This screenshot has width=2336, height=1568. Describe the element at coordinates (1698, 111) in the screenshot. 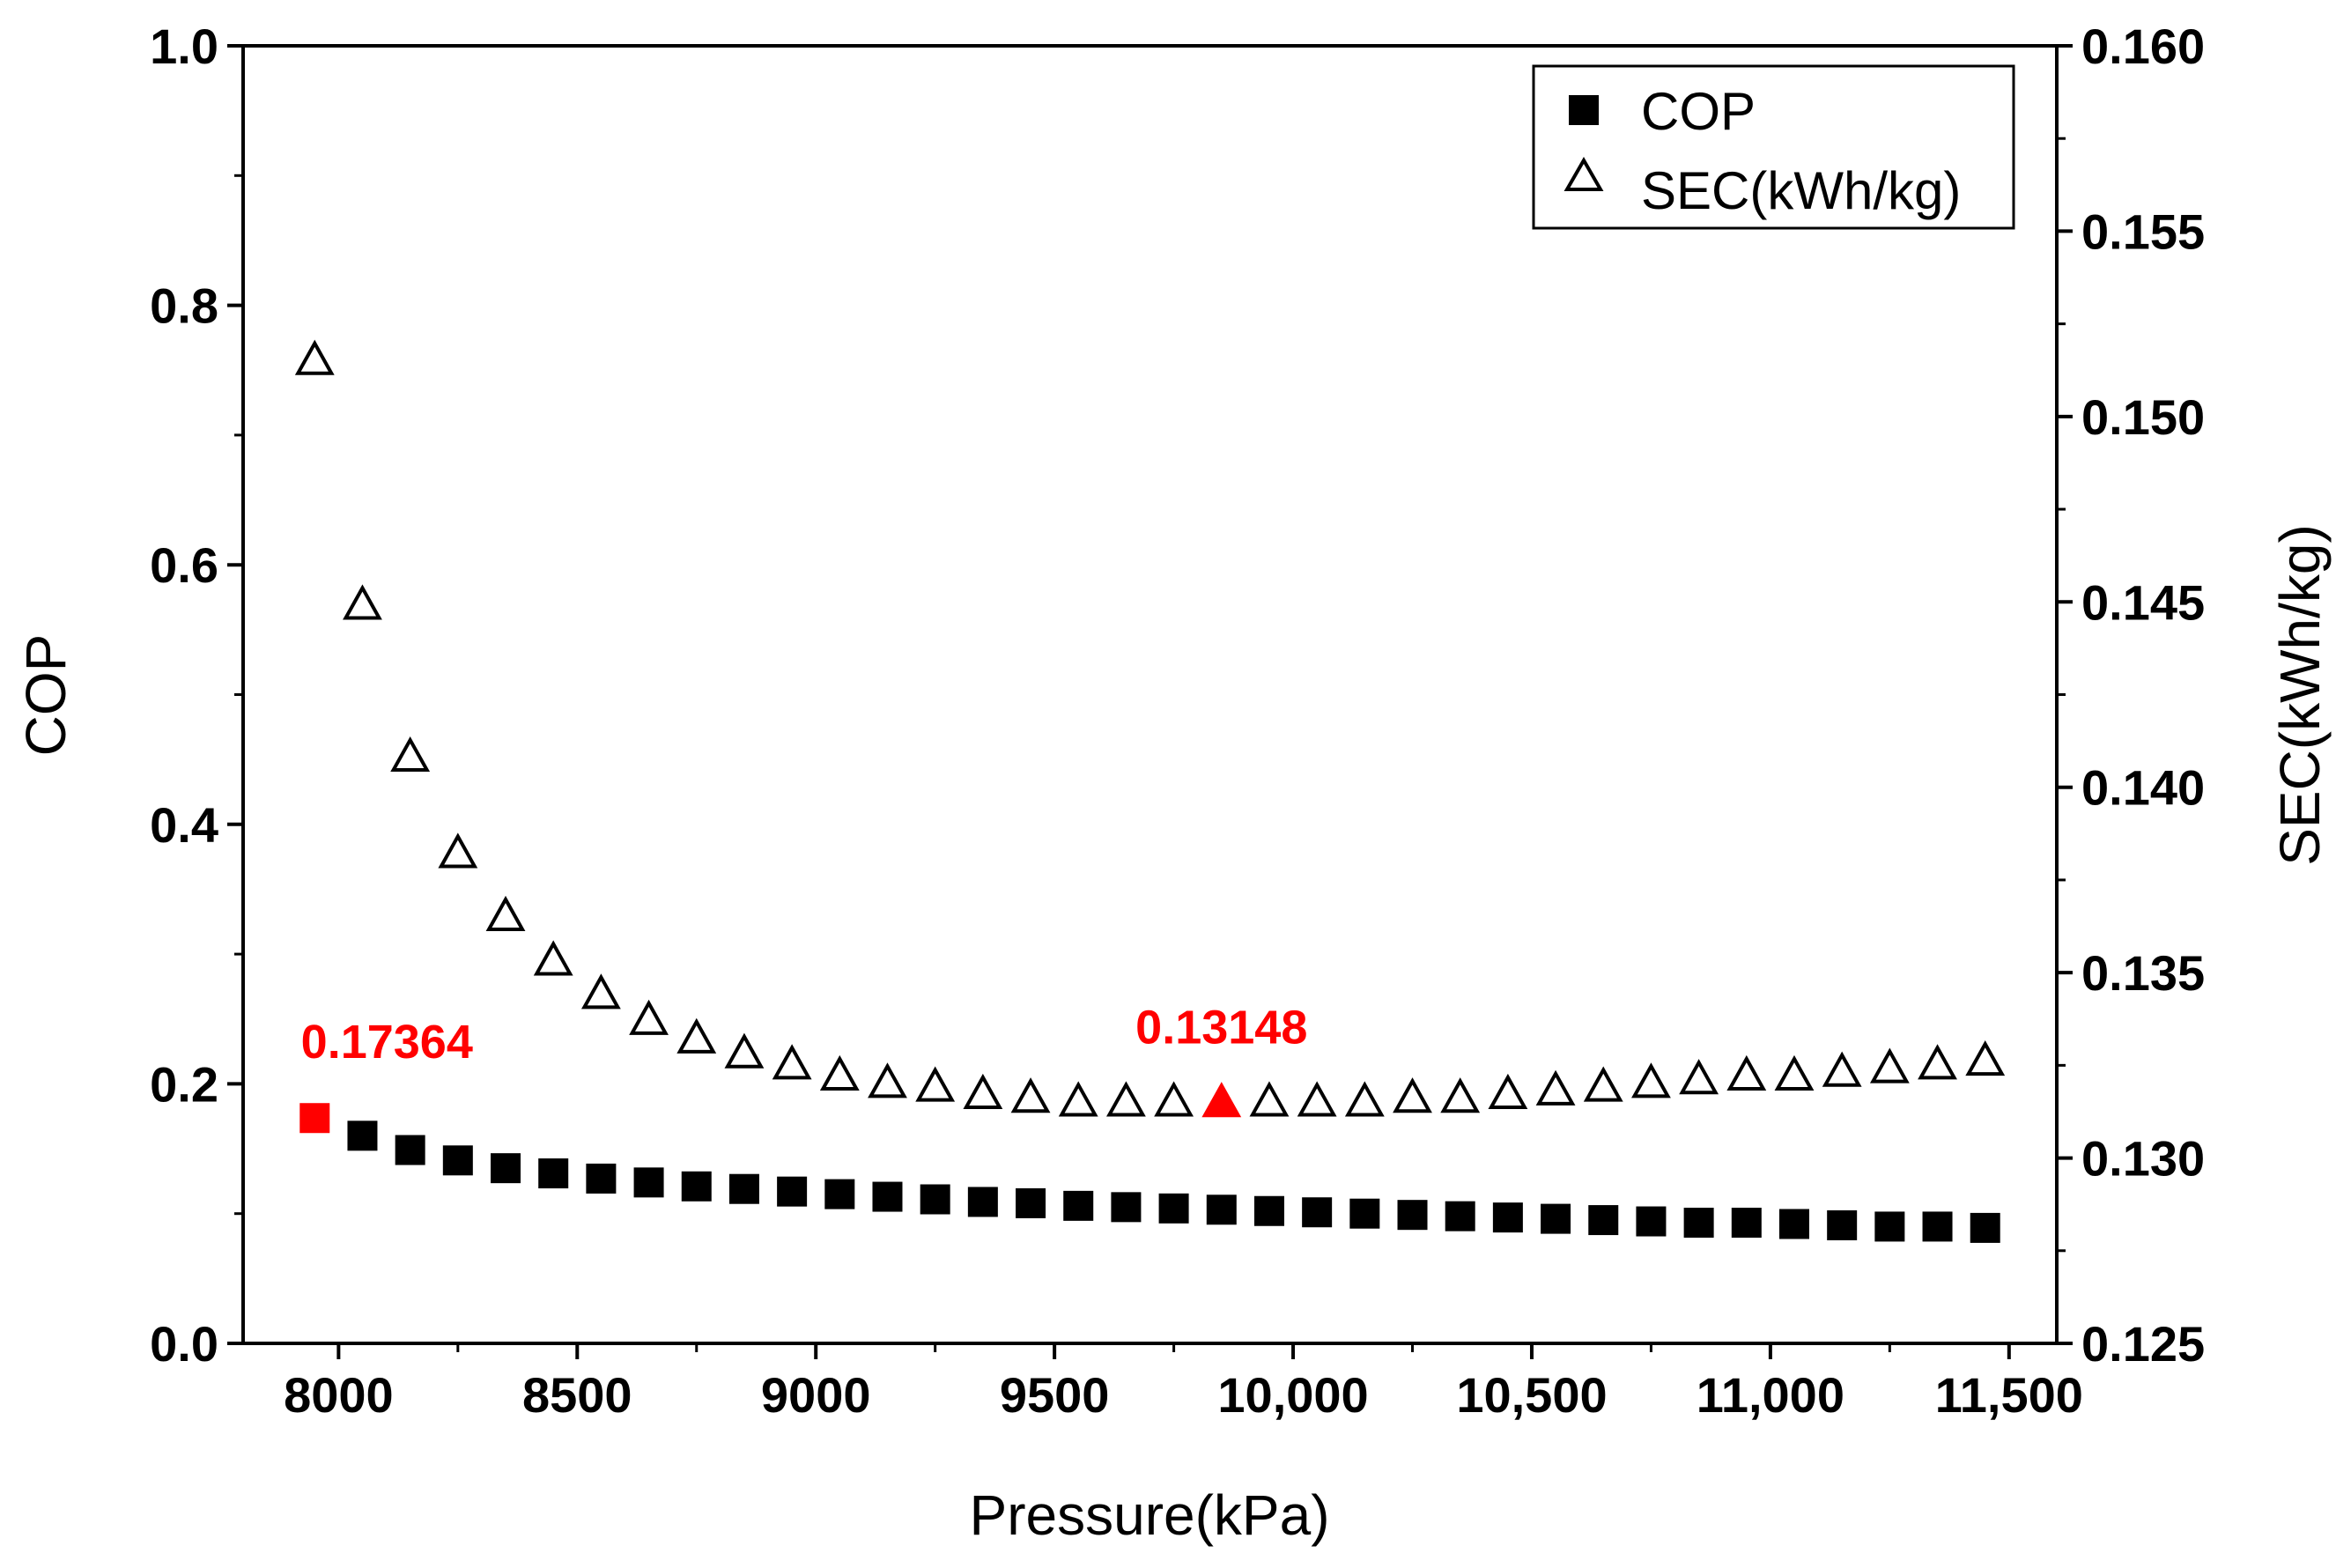

I see `legend-cop-label: COP` at that location.